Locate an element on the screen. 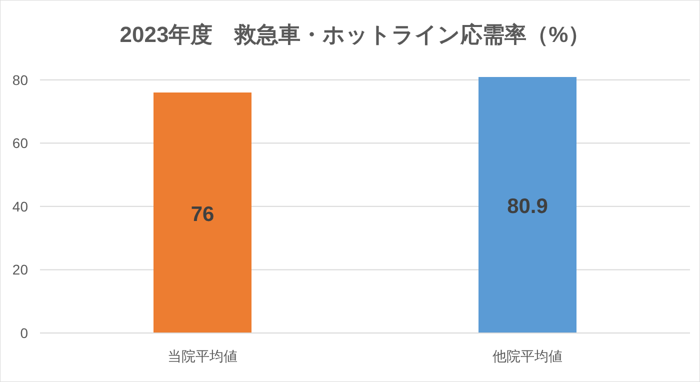  x-tick-label: 当院平均値 is located at coordinates (203, 356).